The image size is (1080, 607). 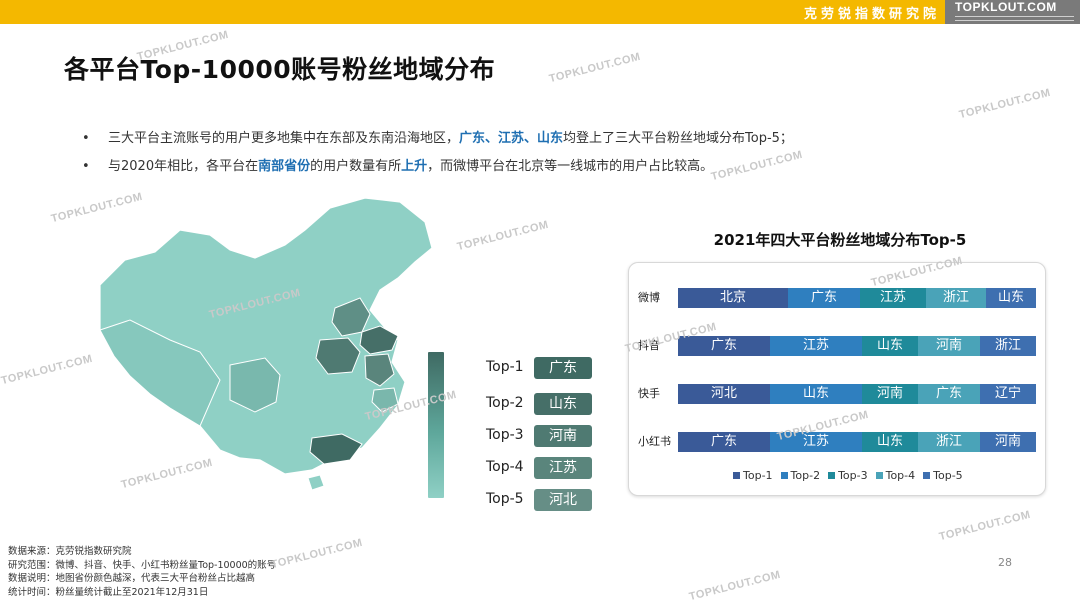 What do you see at coordinates (948, 475) in the screenshot?
I see `legend-label: Top-5` at bounding box center [948, 475].